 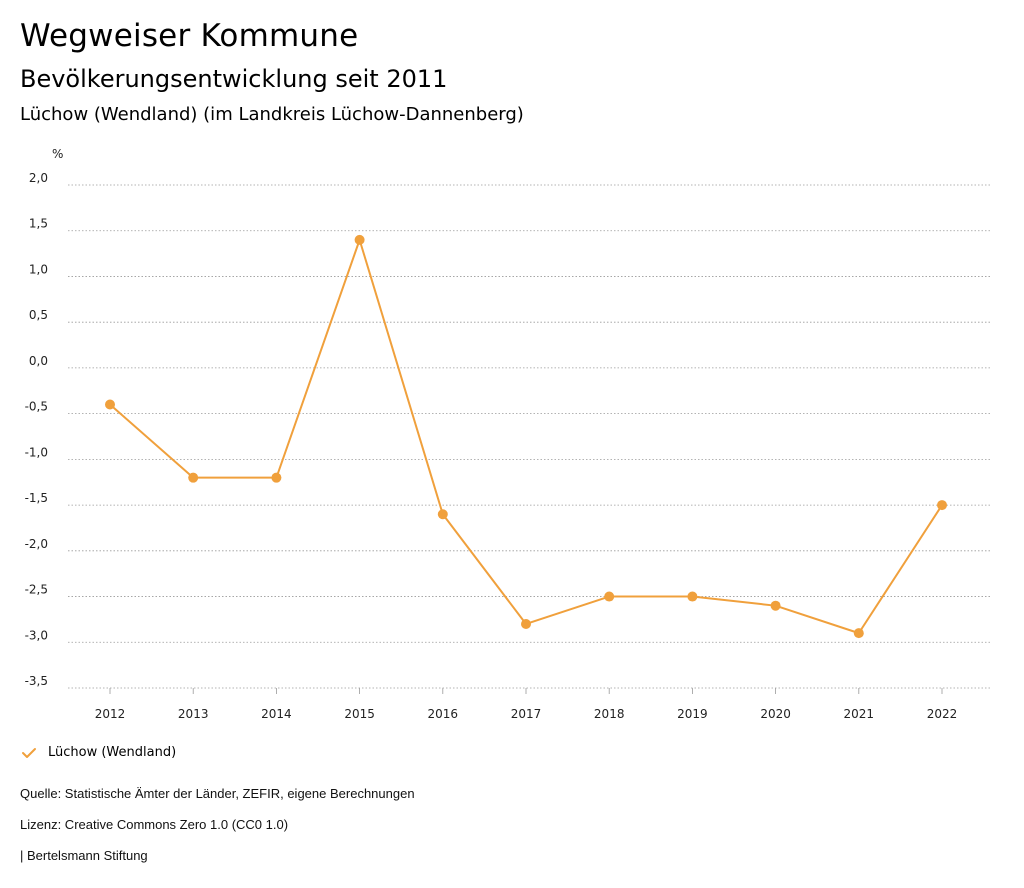 I want to click on check-icon, so click(x=29, y=752).